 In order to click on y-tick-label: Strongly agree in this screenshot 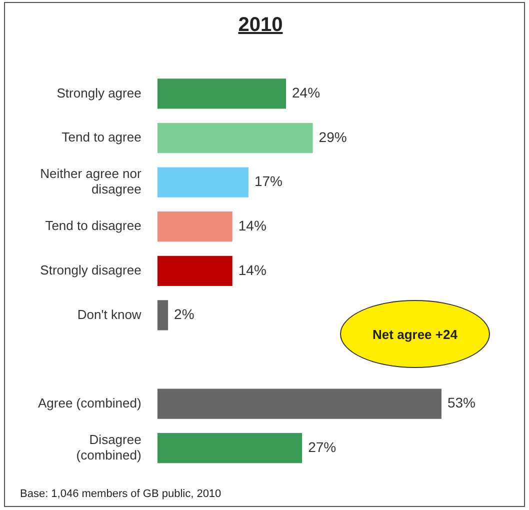, I will do `click(99, 92)`.